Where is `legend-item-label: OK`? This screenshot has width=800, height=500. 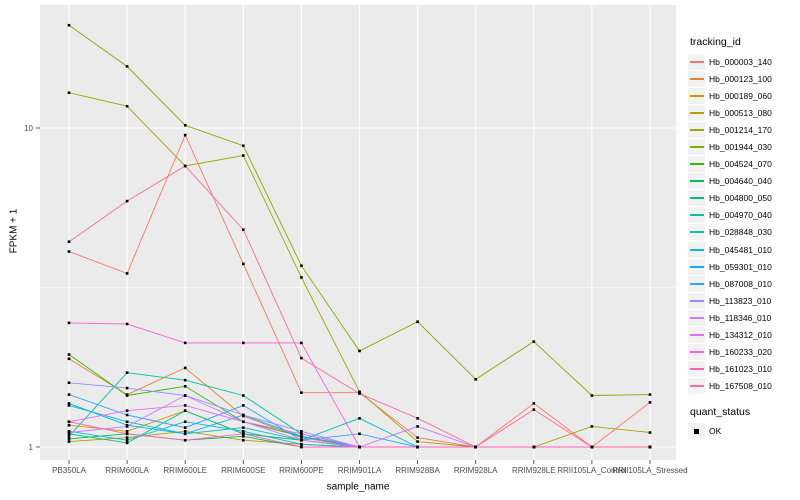
legend-item-label: OK is located at coordinates (715, 431).